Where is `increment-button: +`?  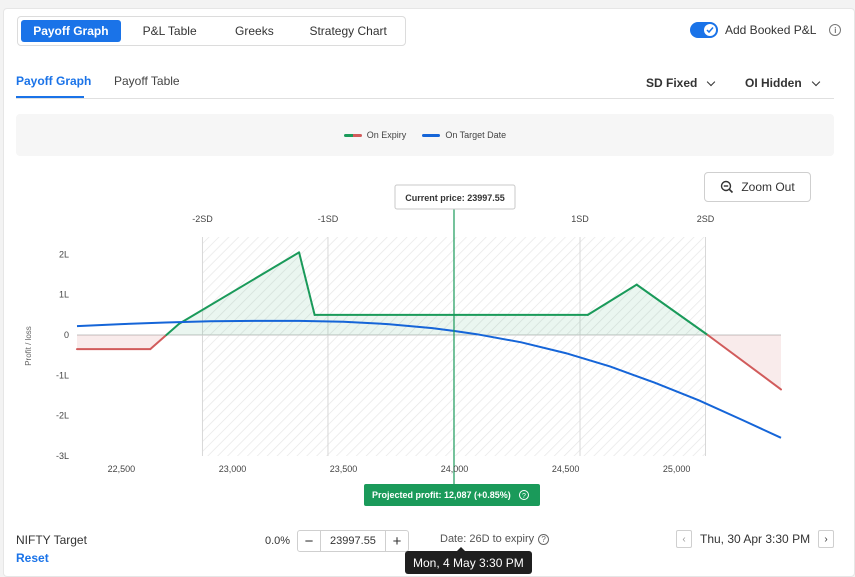
increment-button: + is located at coordinates (397, 541).